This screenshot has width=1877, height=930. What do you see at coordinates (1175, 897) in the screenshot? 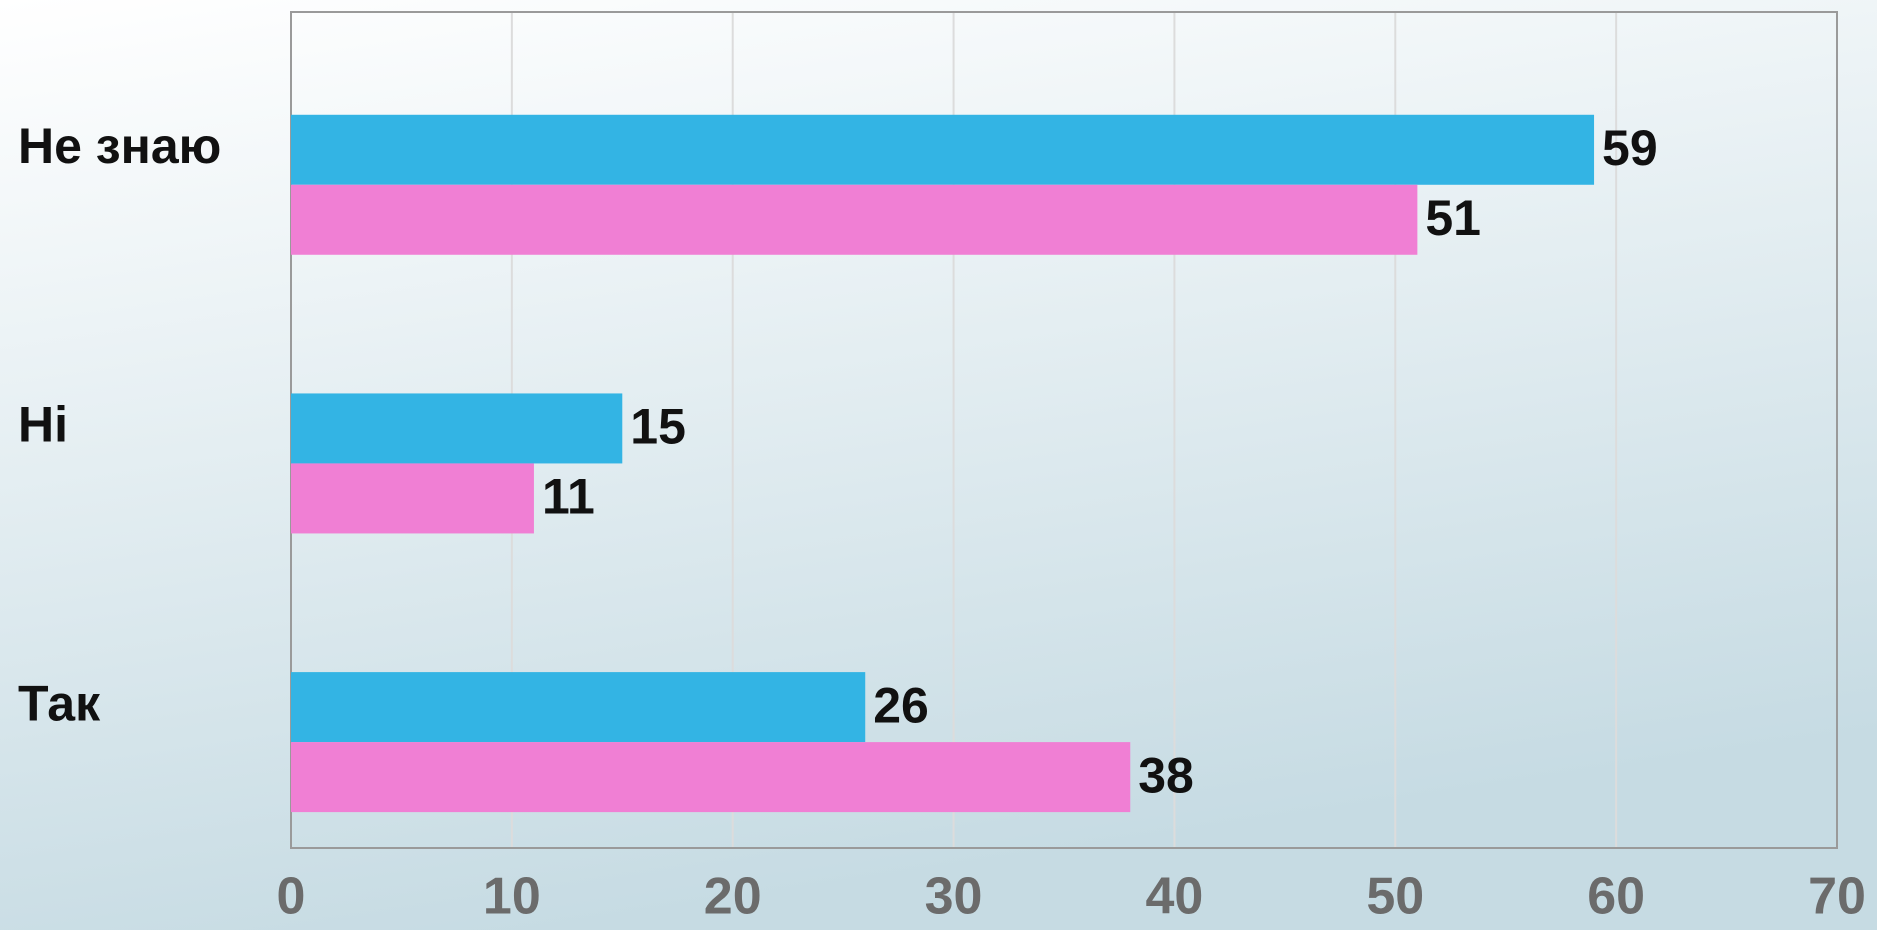
I see `x-tick-label: 40` at bounding box center [1175, 897].